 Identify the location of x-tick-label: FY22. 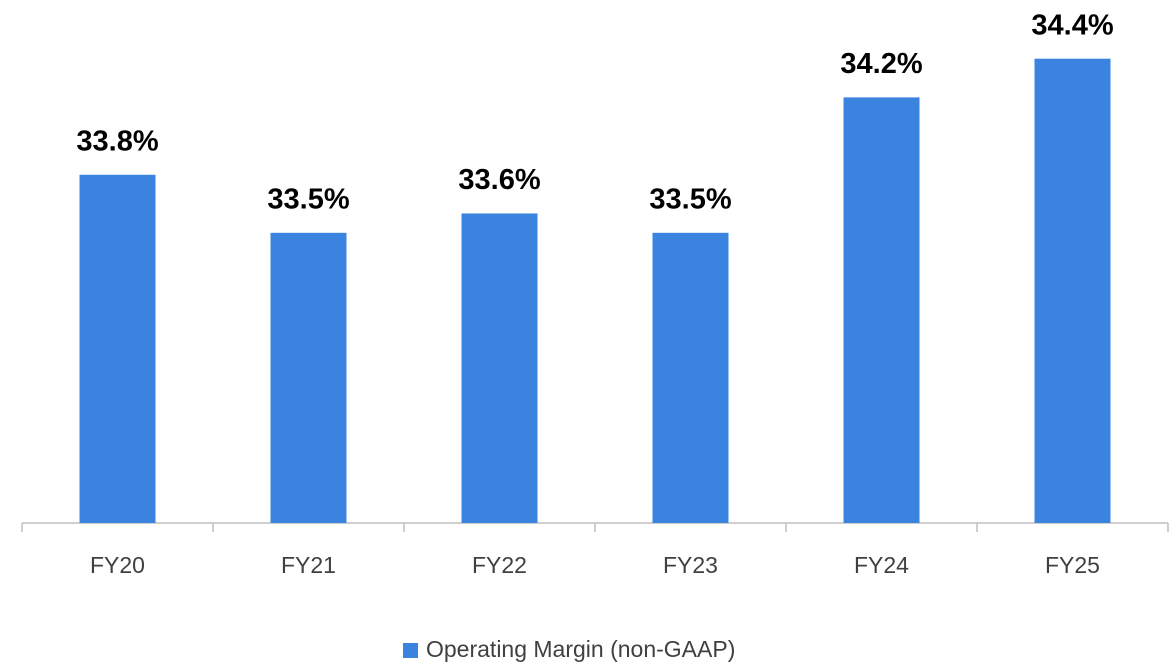
(499, 565).